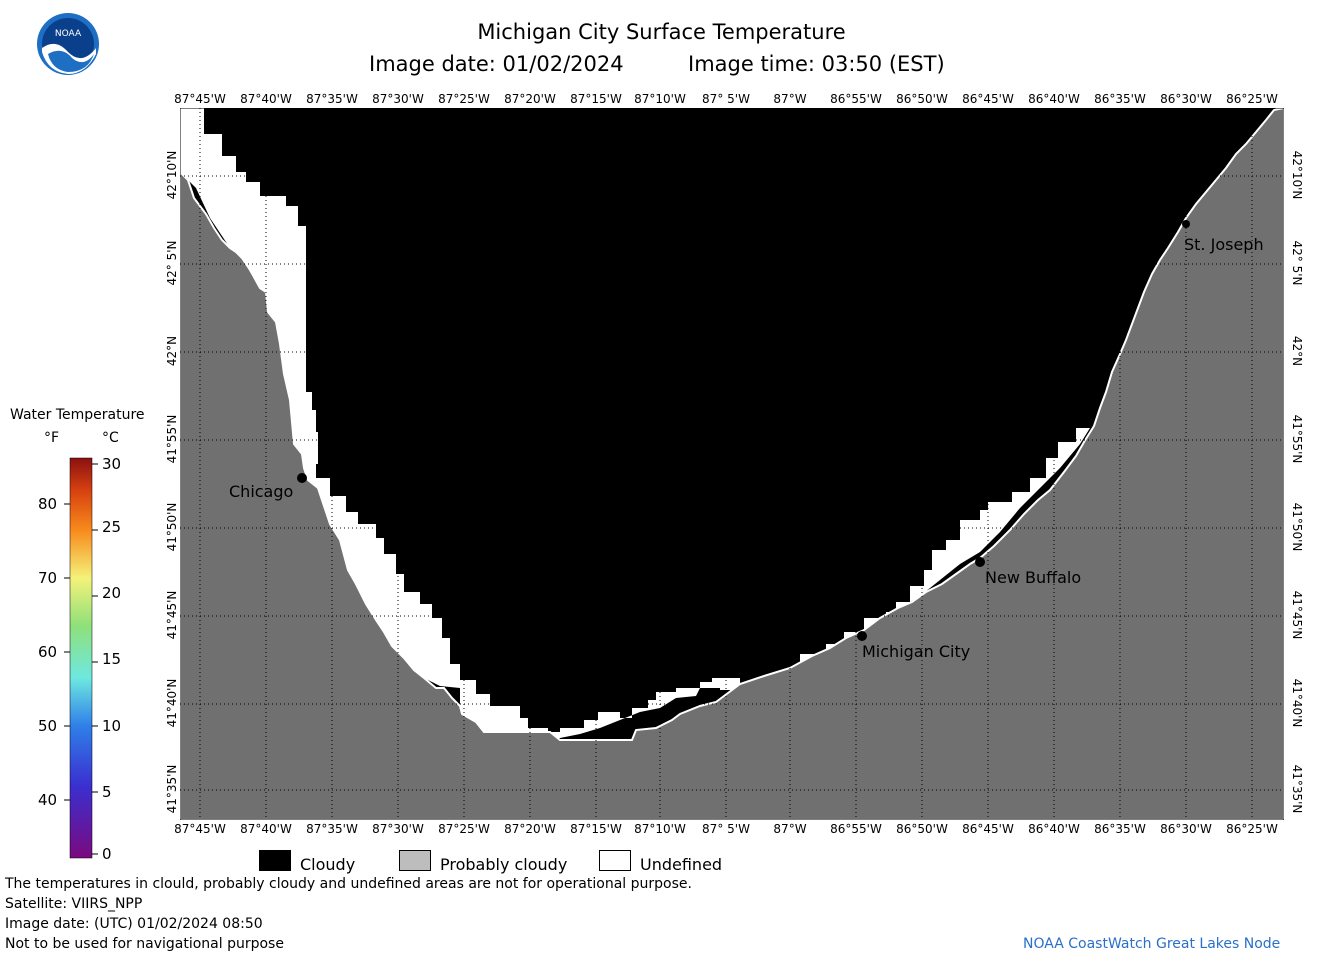 The width and height of the screenshot is (1323, 960). What do you see at coordinates (48, 504) in the screenshot?
I see `scale-tick-f: 80` at bounding box center [48, 504].